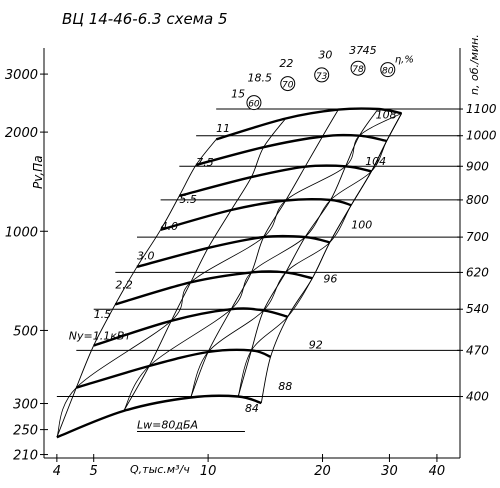 The height and width of the screenshot is (488, 500). Describe the element at coordinates (322, 471) in the screenshot. I see `x-tick-label: 20` at that location.